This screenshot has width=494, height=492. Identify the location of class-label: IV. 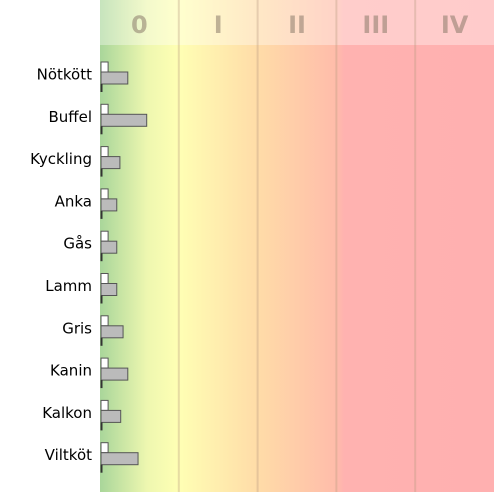
(455, 25).